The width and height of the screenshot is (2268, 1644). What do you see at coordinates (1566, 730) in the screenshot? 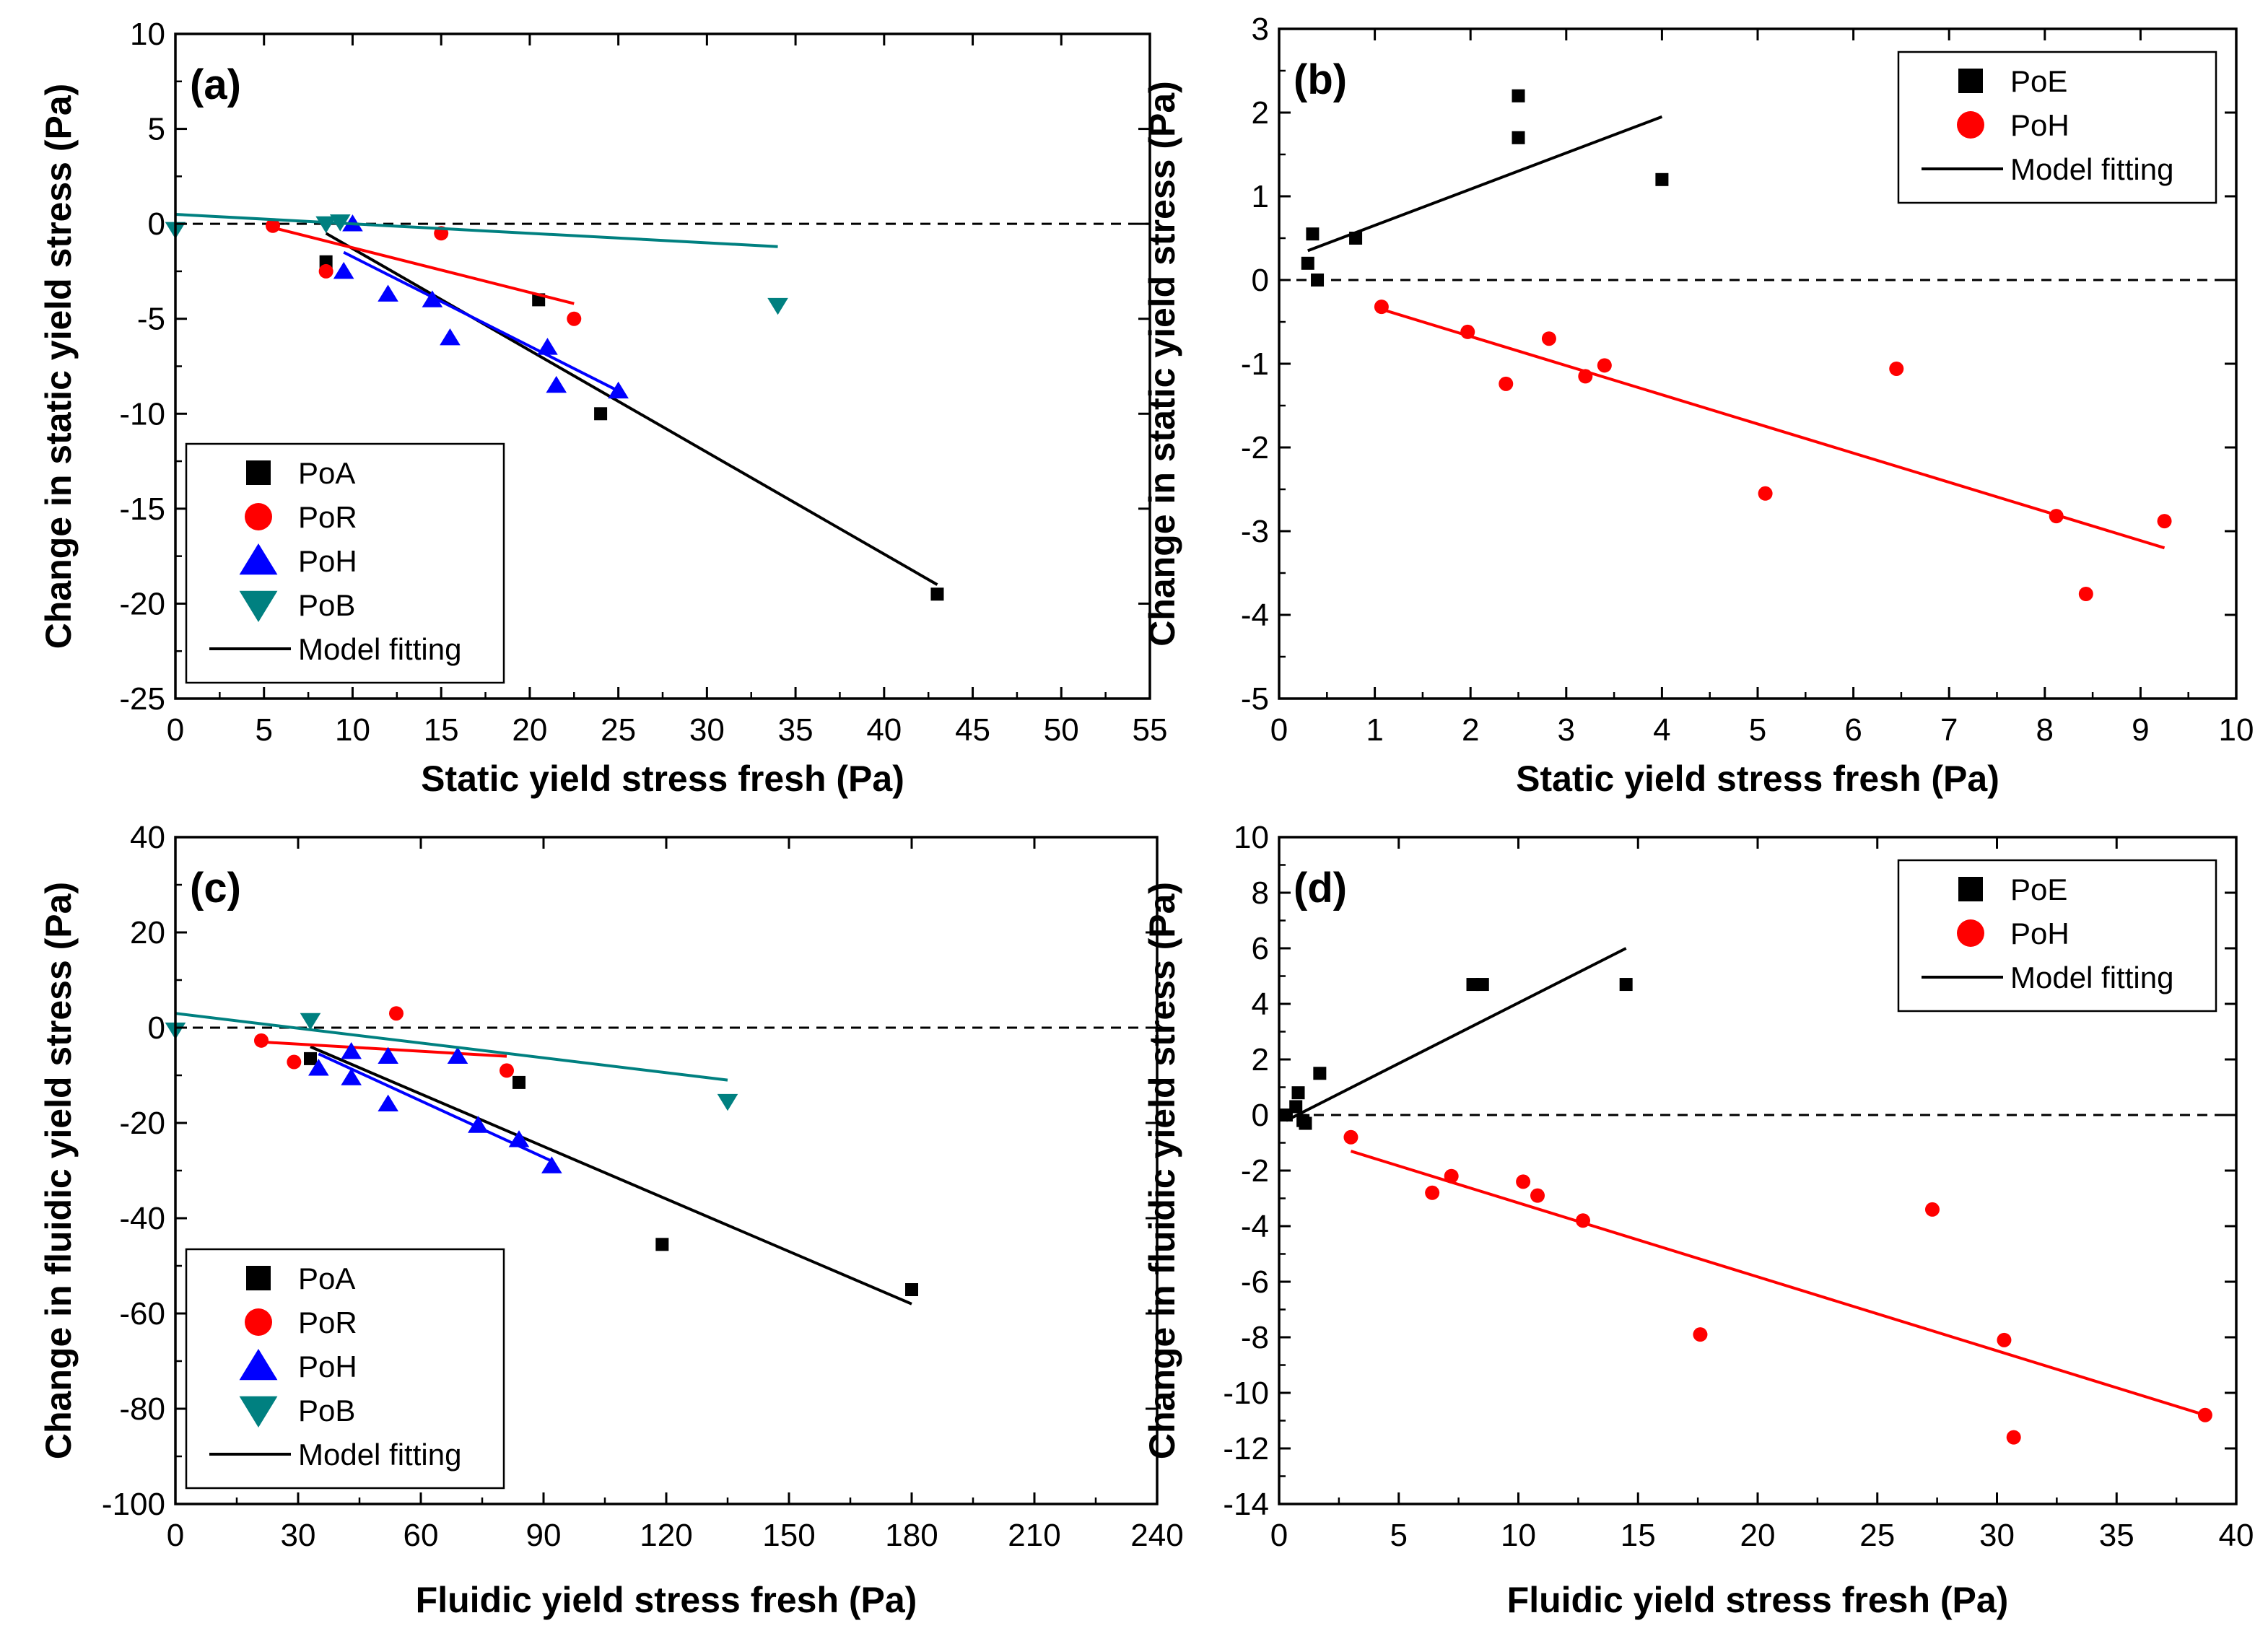
I see `x-tick-label: 3` at bounding box center [1566, 730].